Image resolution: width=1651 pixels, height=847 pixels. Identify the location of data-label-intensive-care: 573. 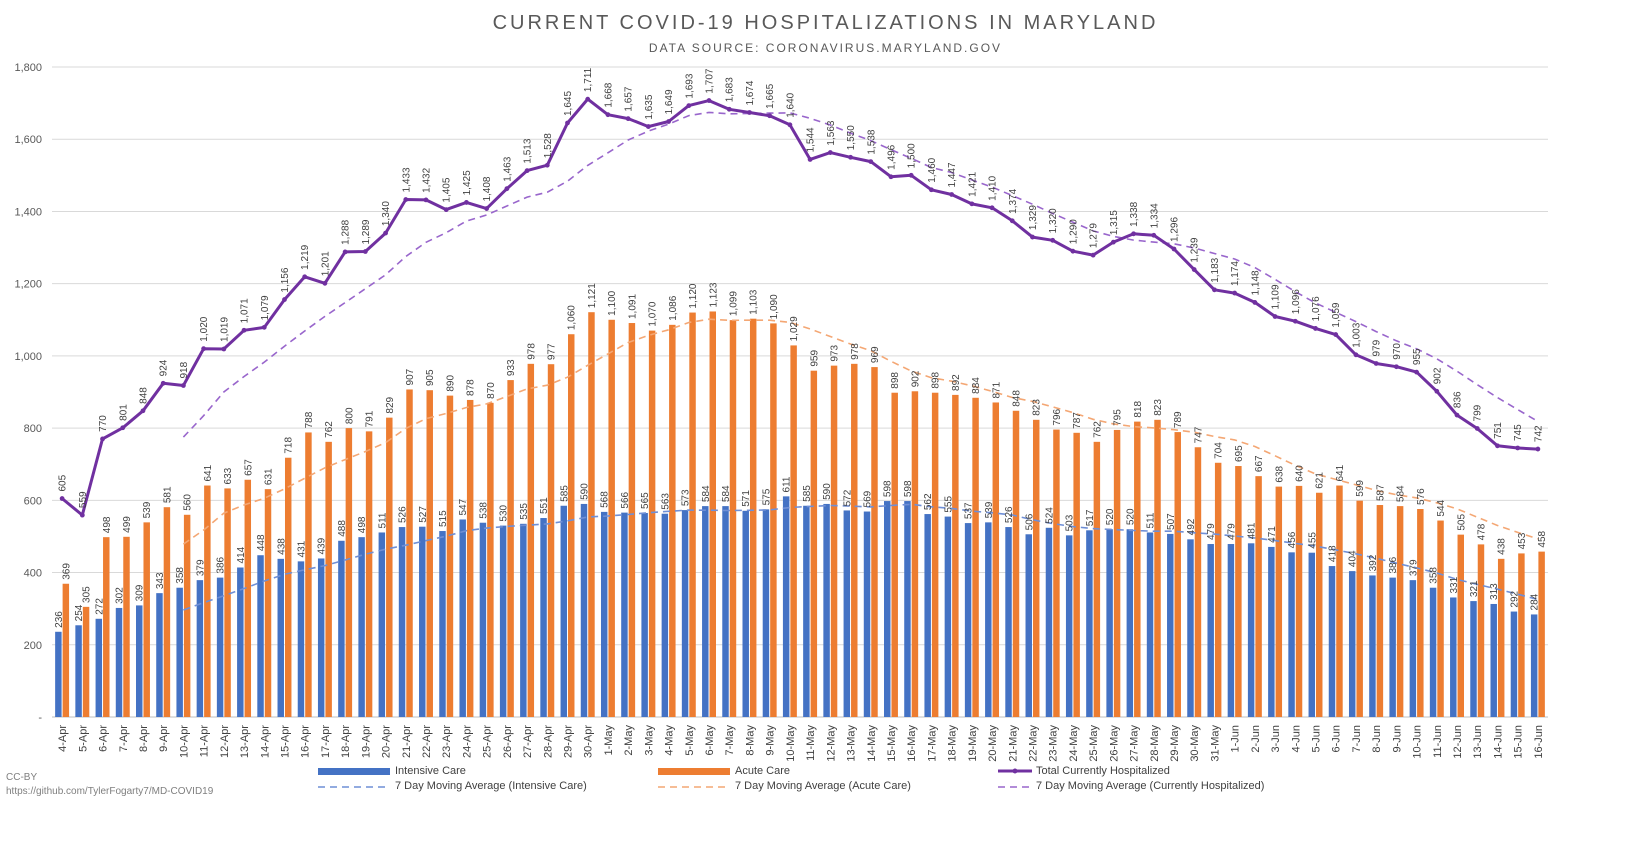
(686, 497).